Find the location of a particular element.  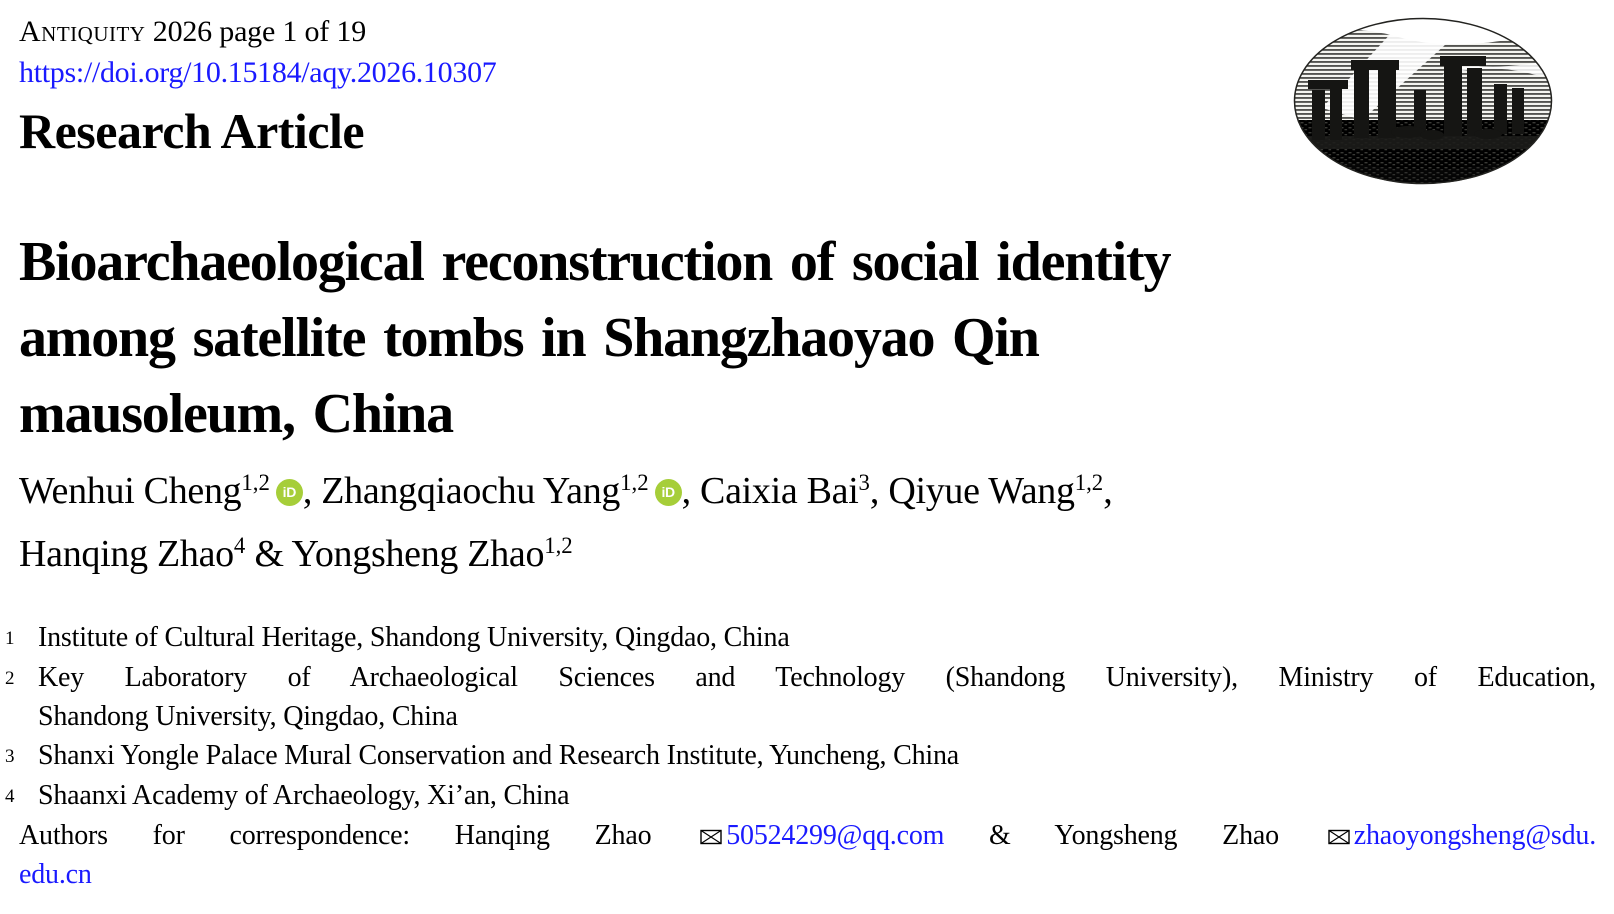

issue-info: 2026 page 1 of 19 is located at coordinates (255, 31).